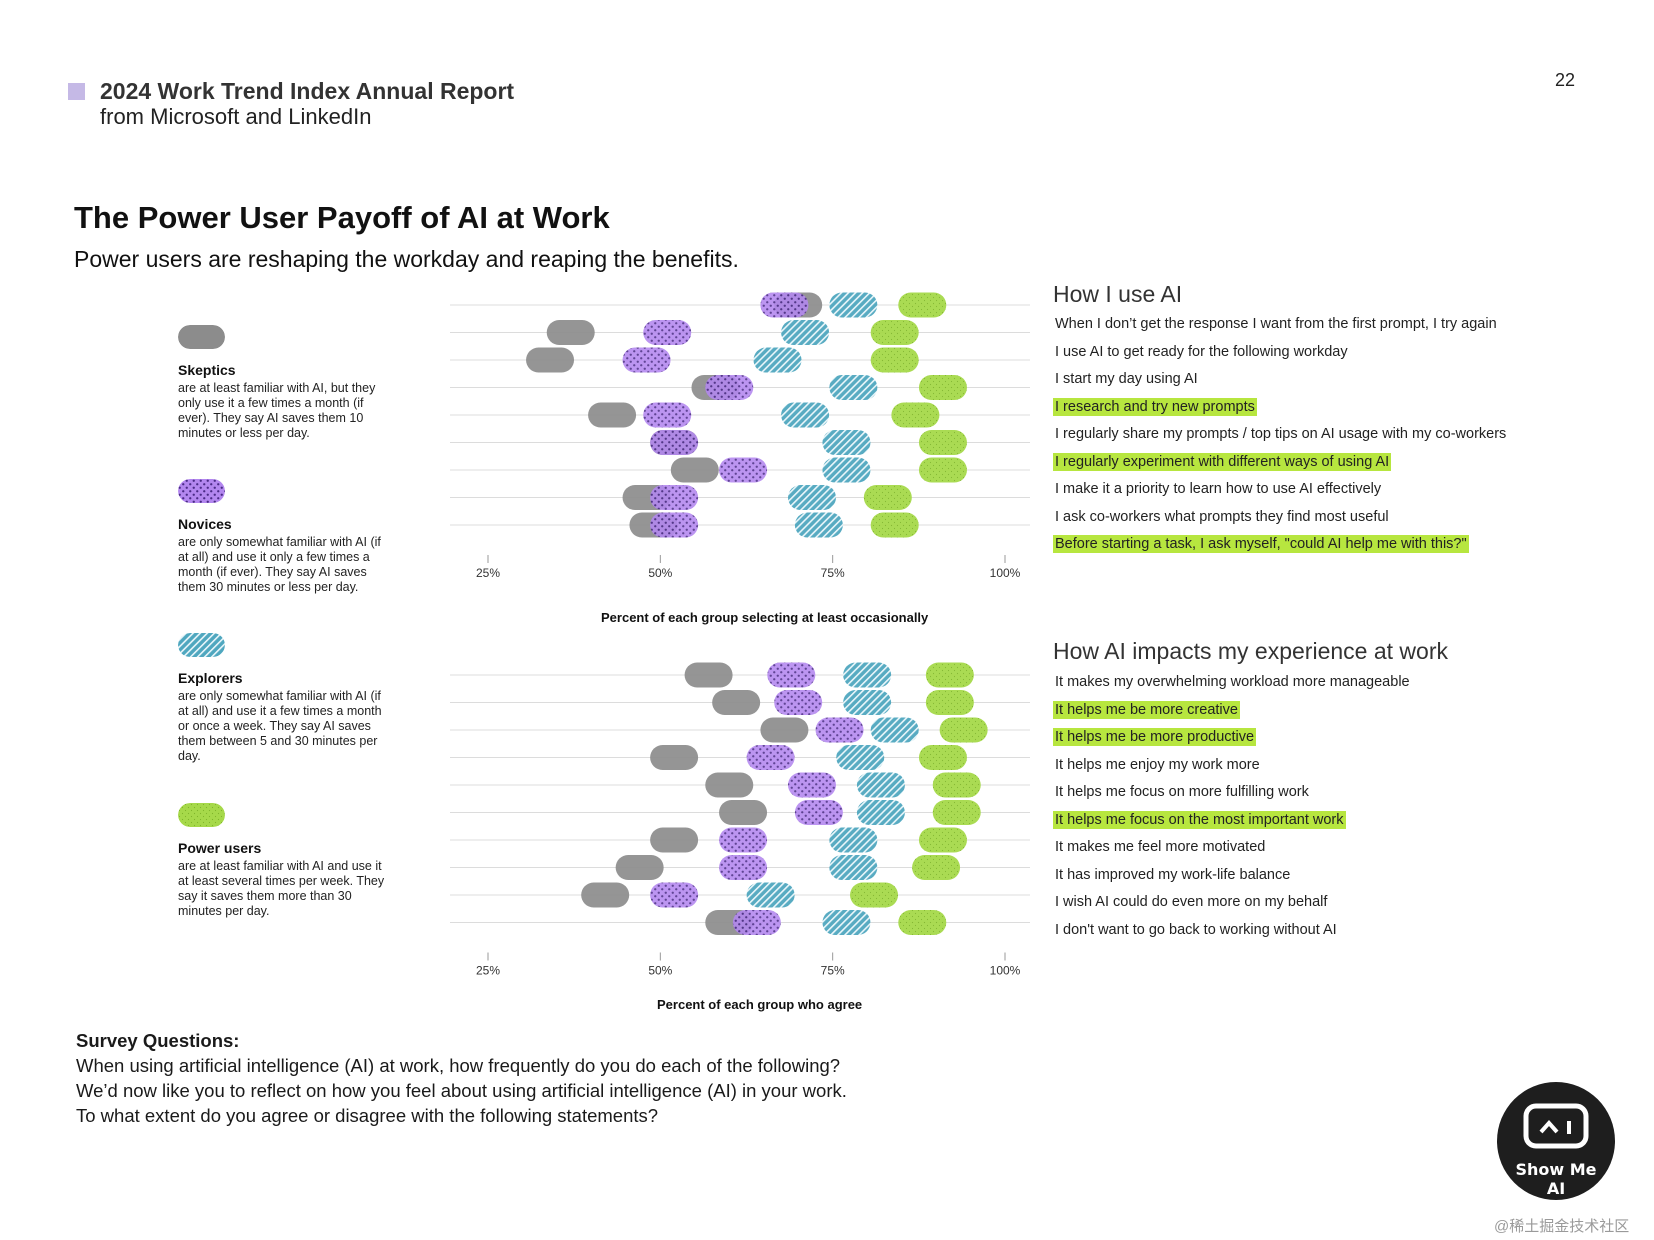 Image resolution: width=1654 pixels, height=1240 pixels. What do you see at coordinates (201, 491) in the screenshot?
I see `novices-swatch-icon` at bounding box center [201, 491].